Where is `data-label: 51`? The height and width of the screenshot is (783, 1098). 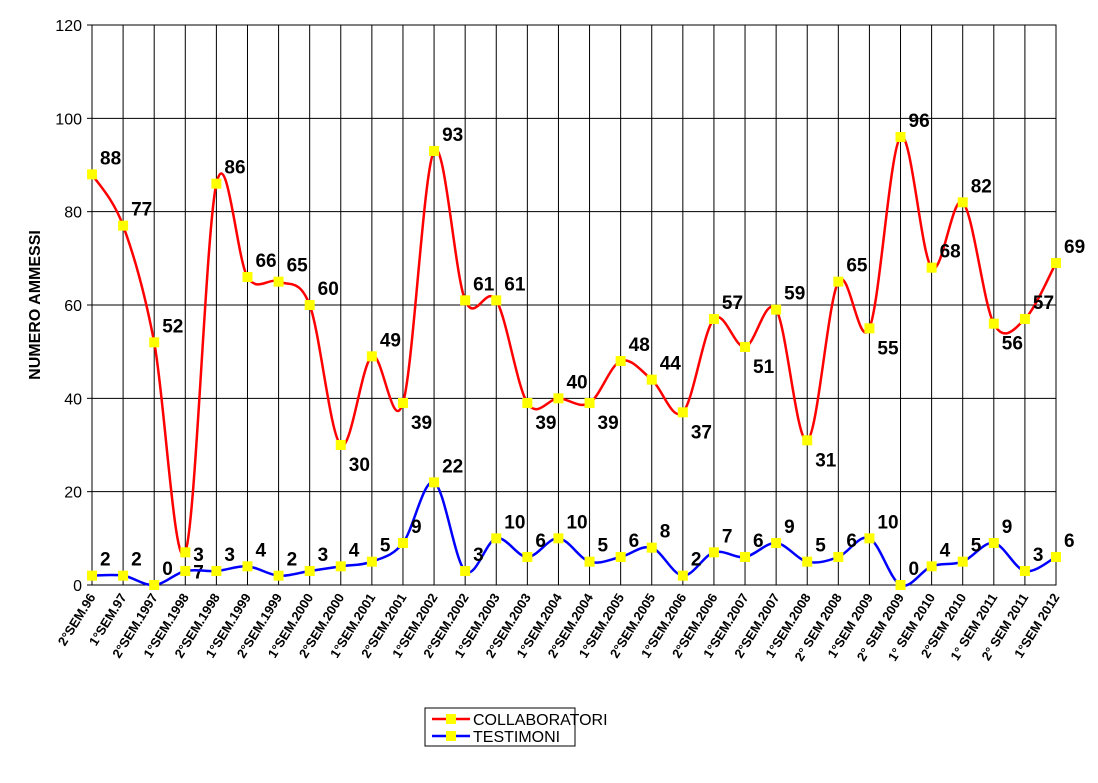
data-label: 51 is located at coordinates (764, 367).